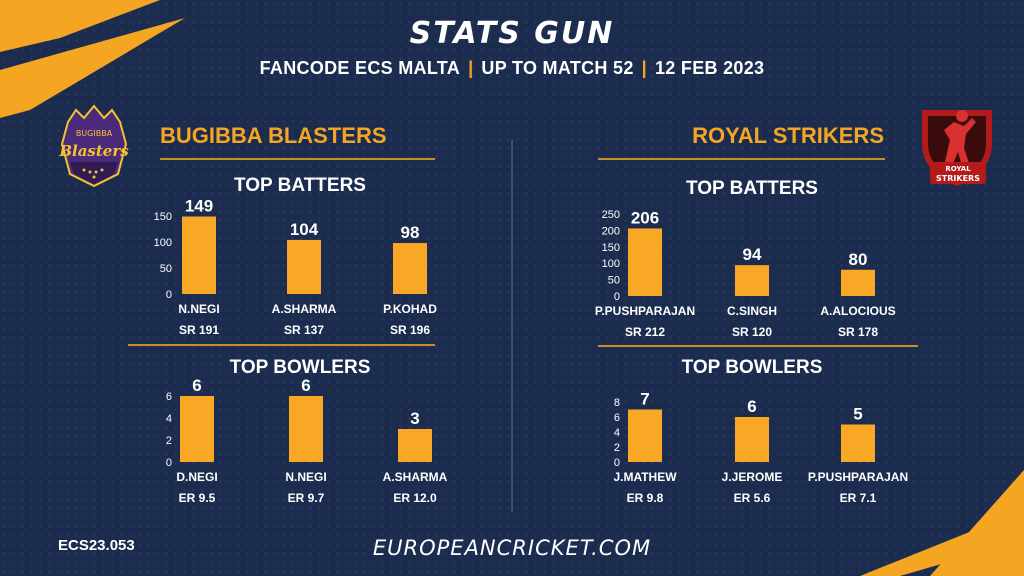 The width and height of the screenshot is (1024, 576). What do you see at coordinates (752, 311) in the screenshot?
I see `category-label: C.SINGH` at bounding box center [752, 311].